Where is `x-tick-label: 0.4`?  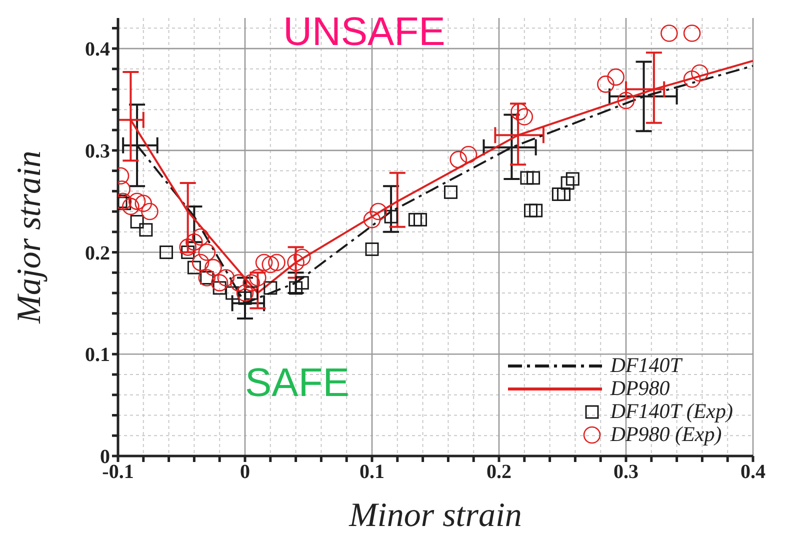
x-tick-label: 0.4 is located at coordinates (753, 472).